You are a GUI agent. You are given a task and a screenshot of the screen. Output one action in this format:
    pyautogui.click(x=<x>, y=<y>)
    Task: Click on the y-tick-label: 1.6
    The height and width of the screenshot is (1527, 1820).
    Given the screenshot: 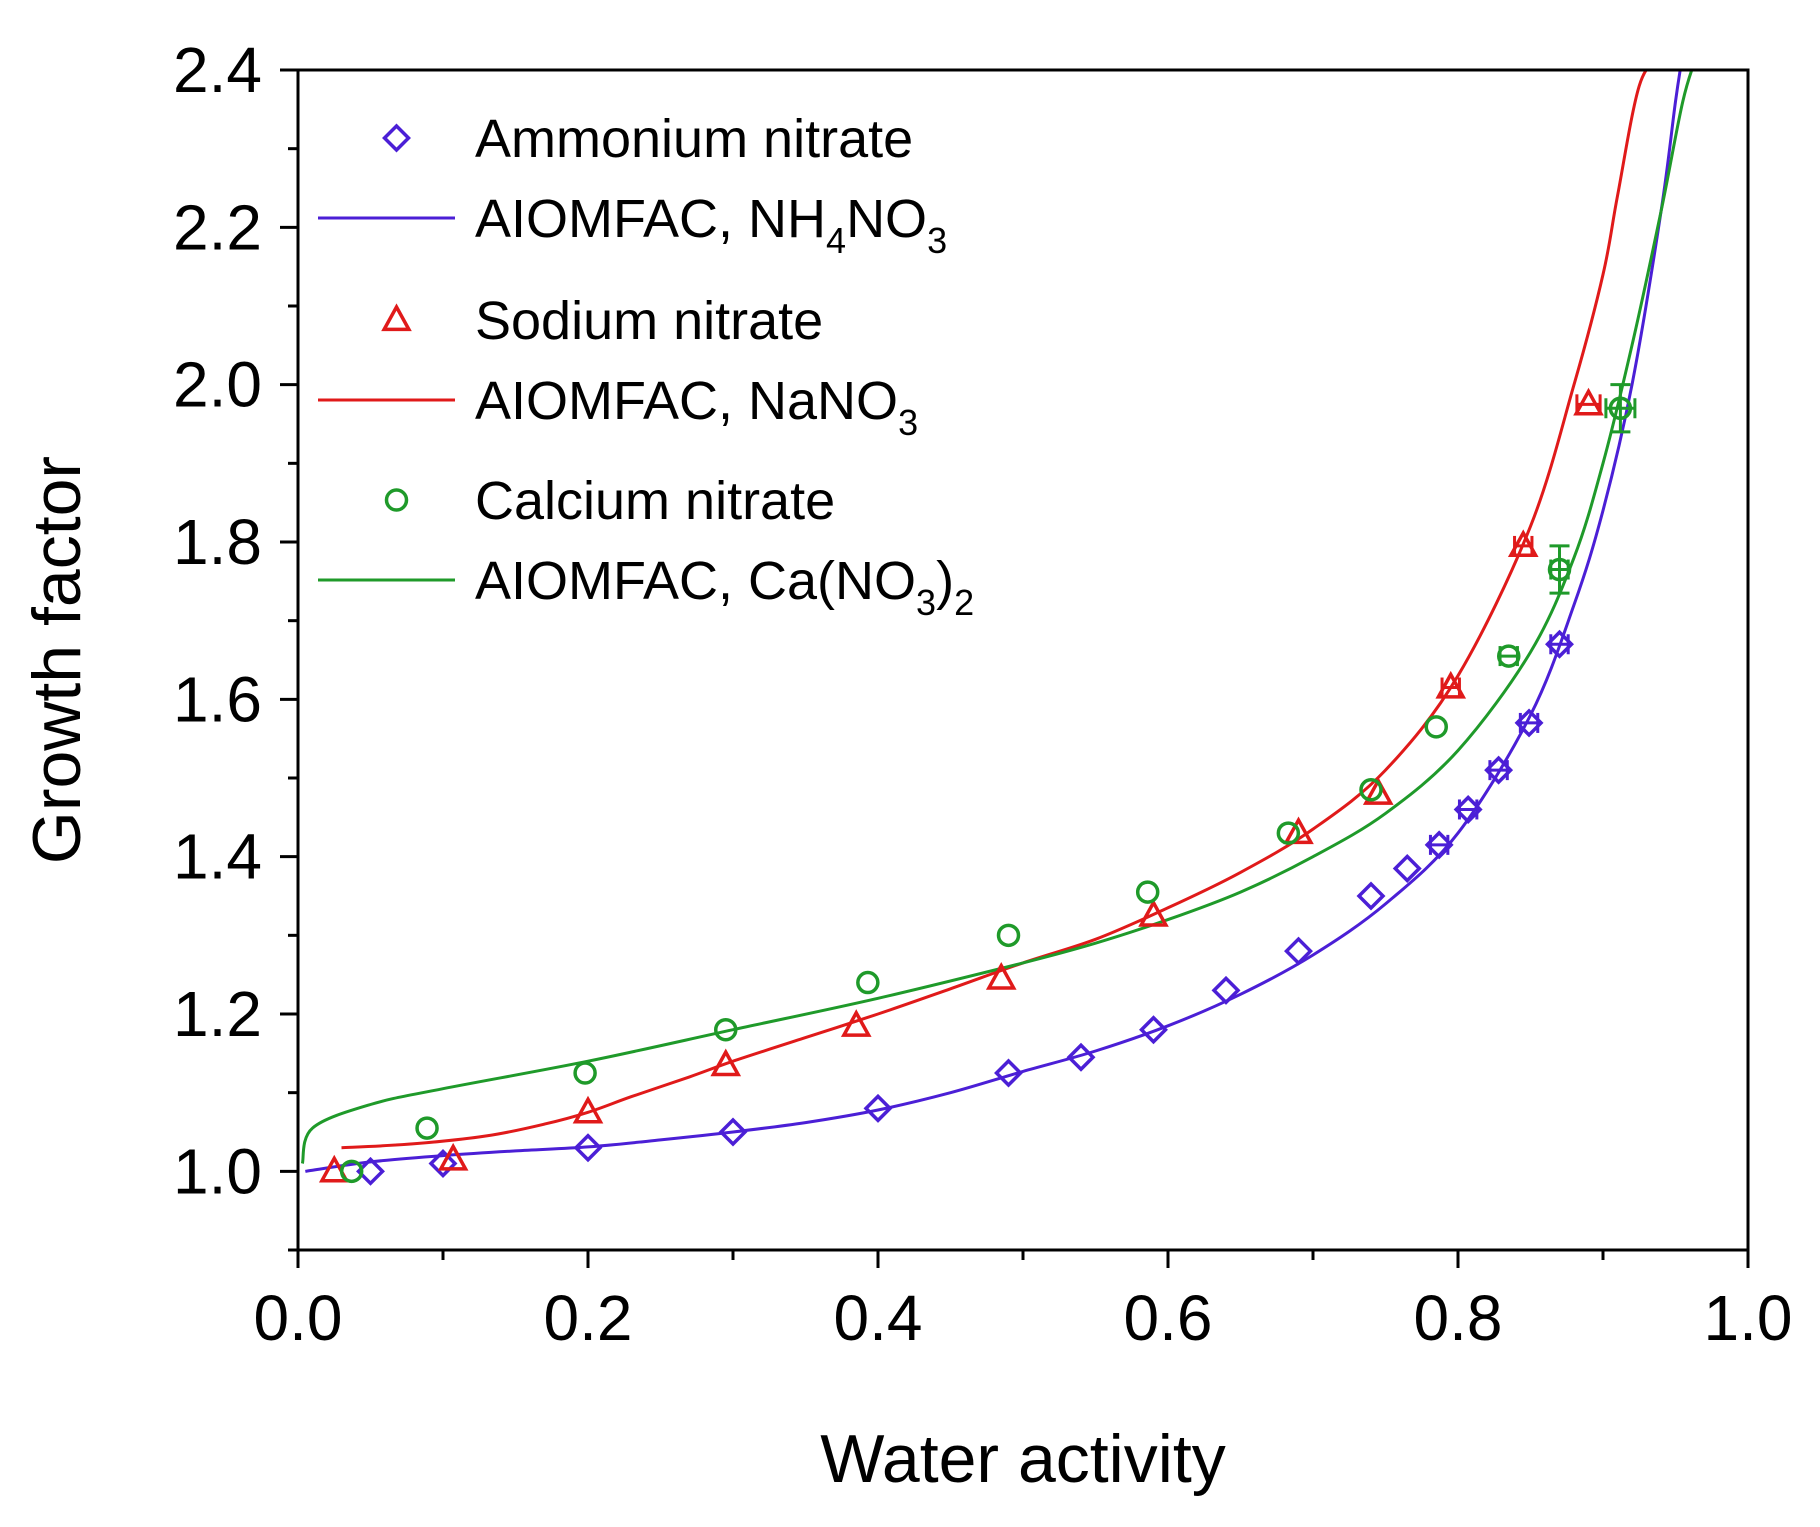 What is the action you would take?
    pyautogui.click(x=217, y=699)
    